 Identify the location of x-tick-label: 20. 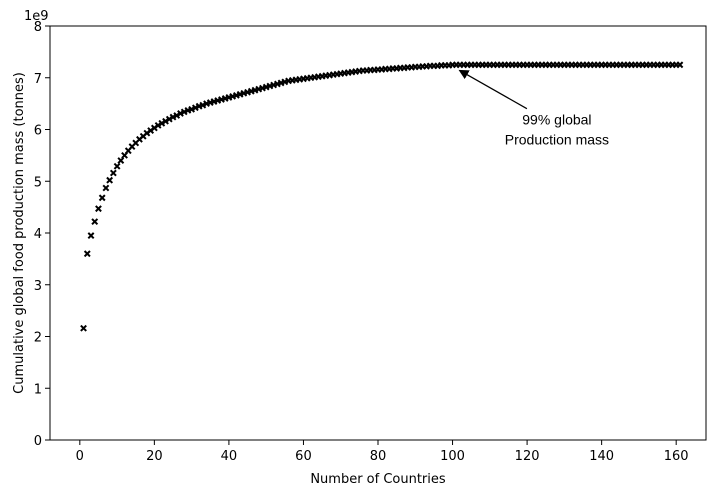
(154, 456).